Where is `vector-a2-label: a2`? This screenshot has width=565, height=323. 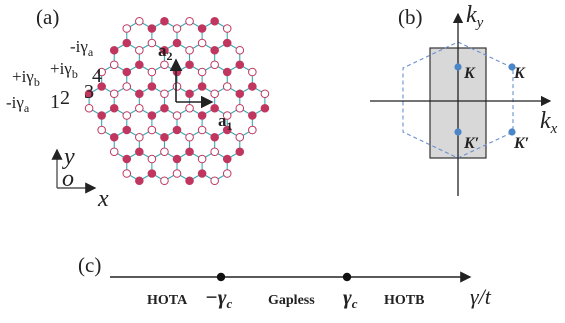 vector-a2-label: a2 is located at coordinates (165, 52).